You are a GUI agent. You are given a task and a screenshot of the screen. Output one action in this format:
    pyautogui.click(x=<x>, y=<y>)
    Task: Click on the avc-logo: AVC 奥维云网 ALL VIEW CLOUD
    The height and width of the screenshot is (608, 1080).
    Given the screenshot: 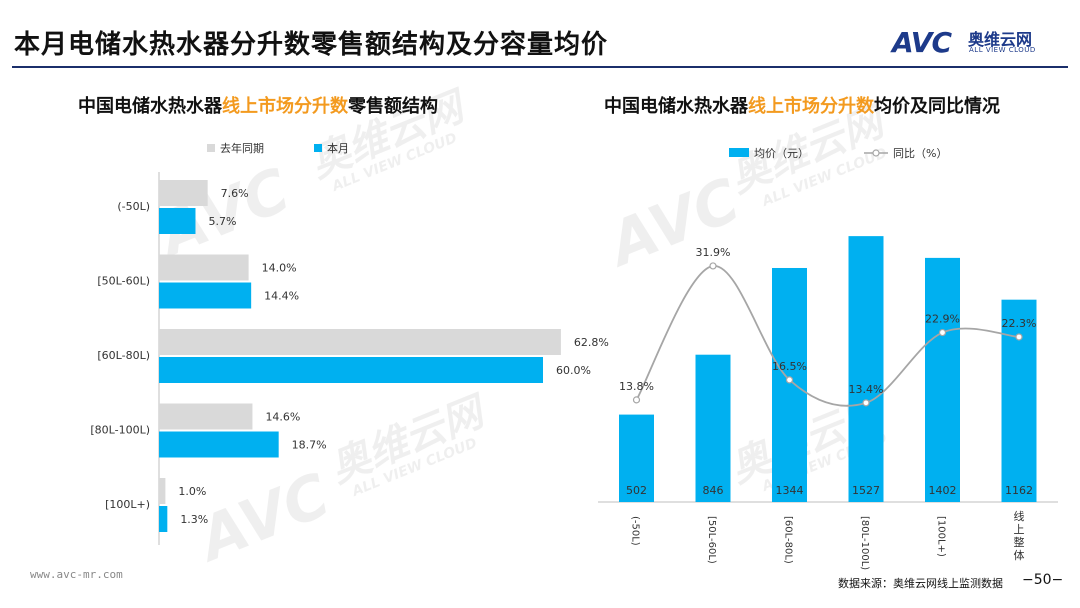 What is the action you would take?
    pyautogui.click(x=977, y=42)
    